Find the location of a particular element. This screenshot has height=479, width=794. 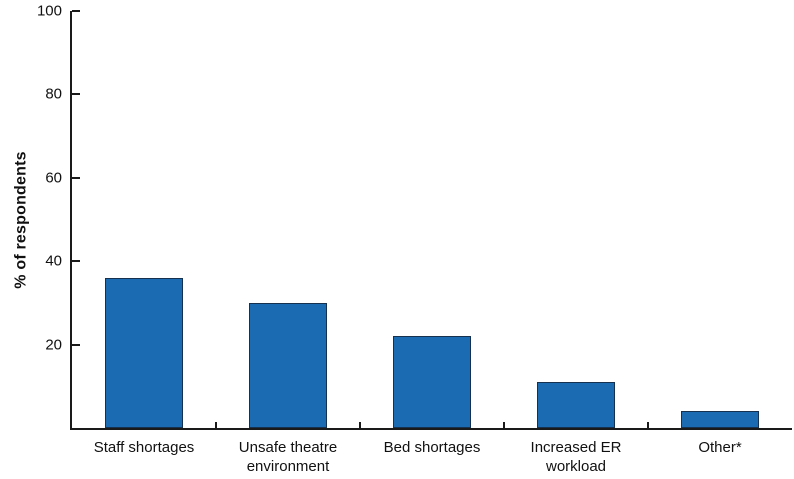

y-axis-tick-label: 20 is located at coordinates (53, 345).